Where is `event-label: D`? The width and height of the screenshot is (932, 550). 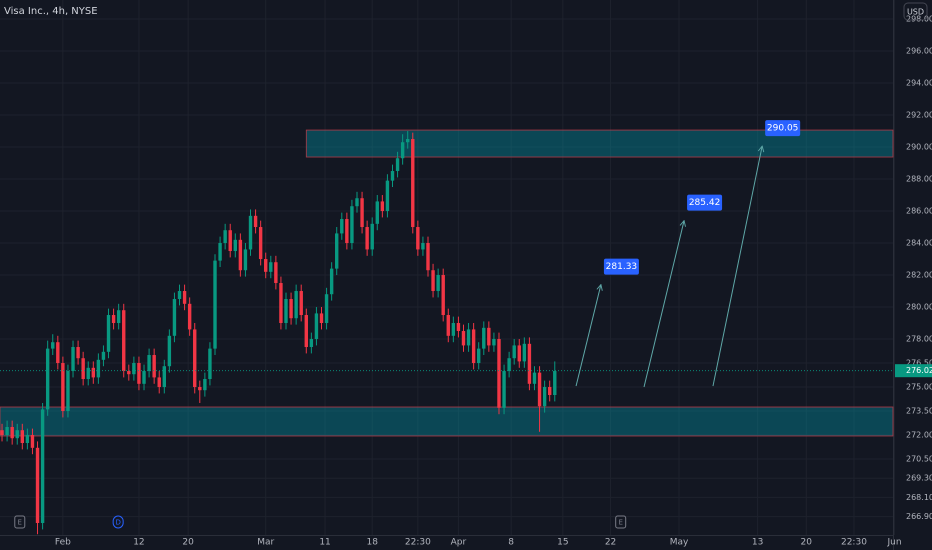 event-label: D is located at coordinates (117, 523).